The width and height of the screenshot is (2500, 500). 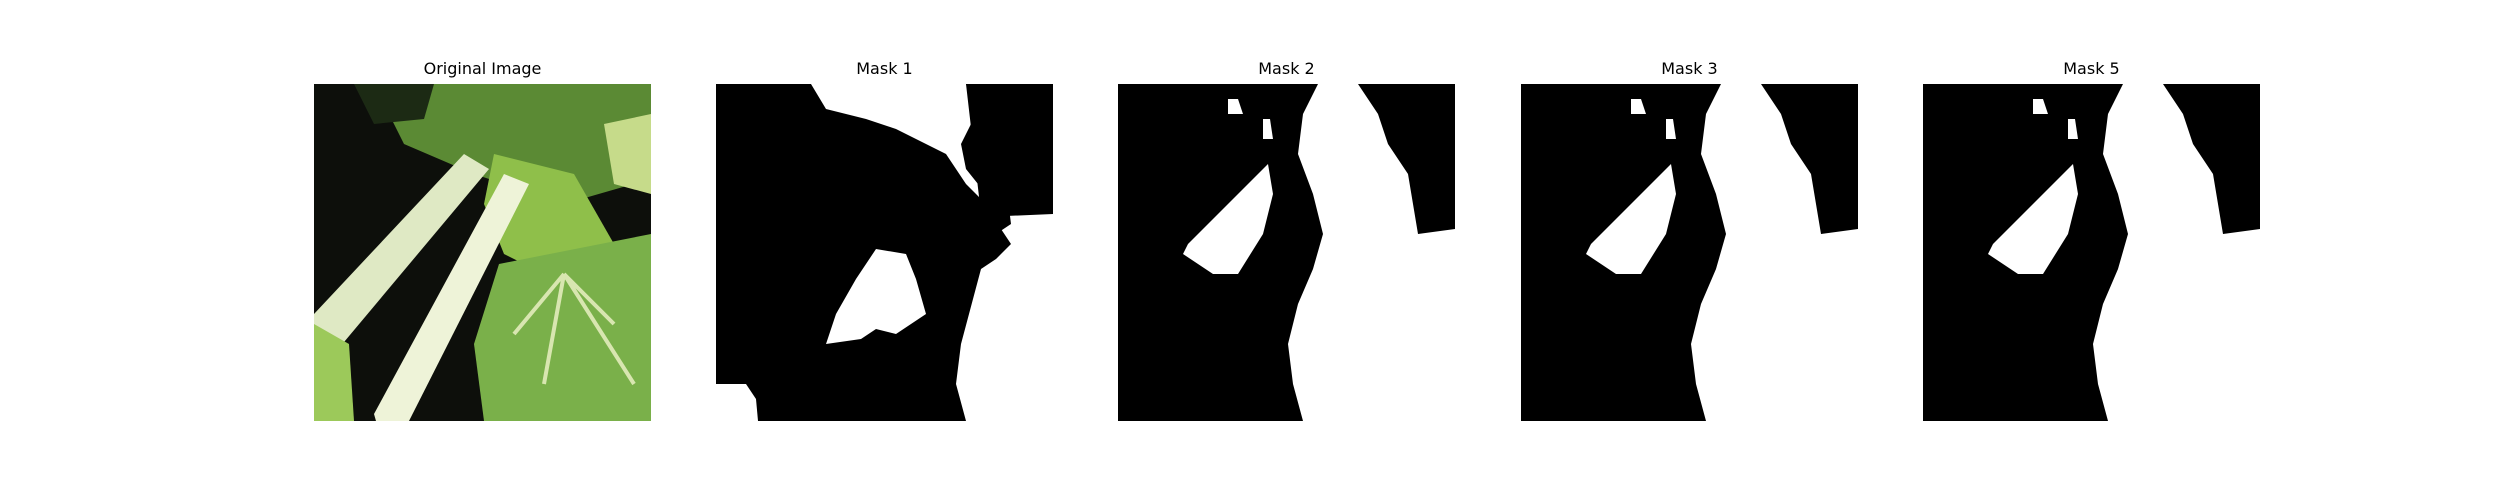 I want to click on mask-2-image, so click(x=1286, y=252).